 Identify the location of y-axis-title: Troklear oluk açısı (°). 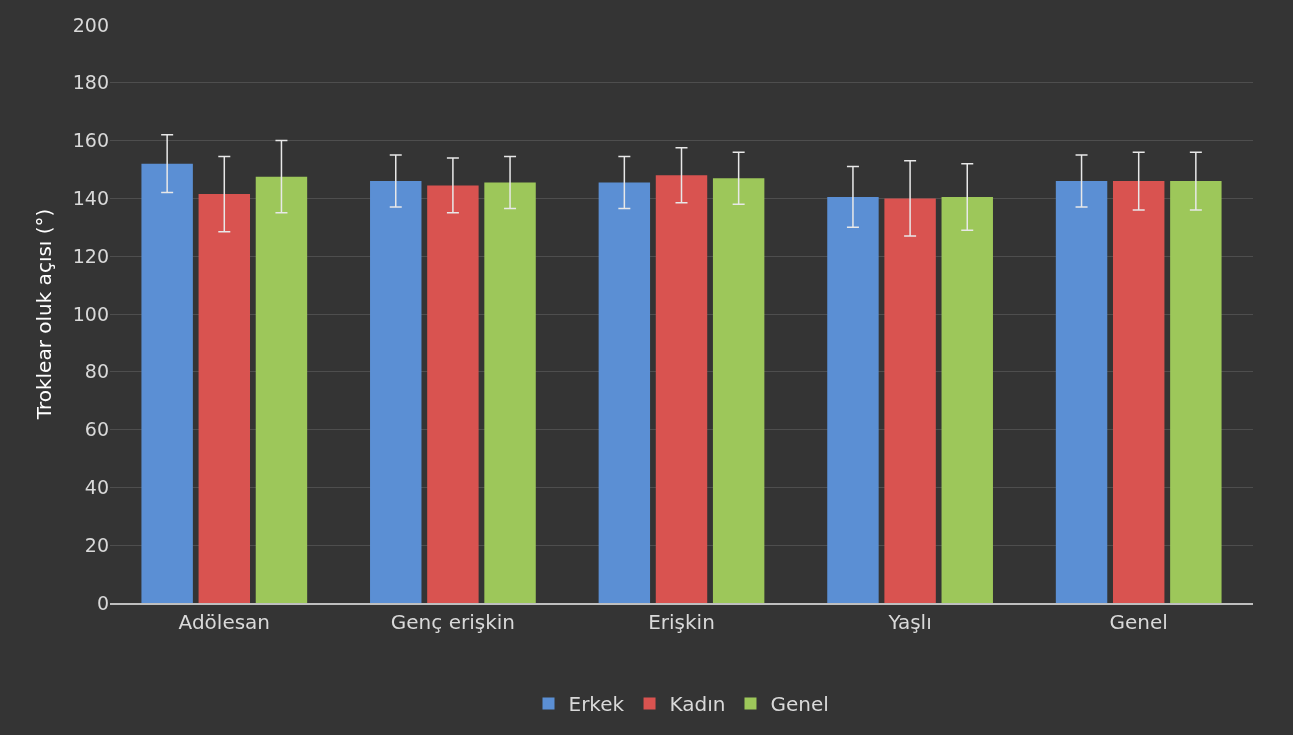
(44, 314).